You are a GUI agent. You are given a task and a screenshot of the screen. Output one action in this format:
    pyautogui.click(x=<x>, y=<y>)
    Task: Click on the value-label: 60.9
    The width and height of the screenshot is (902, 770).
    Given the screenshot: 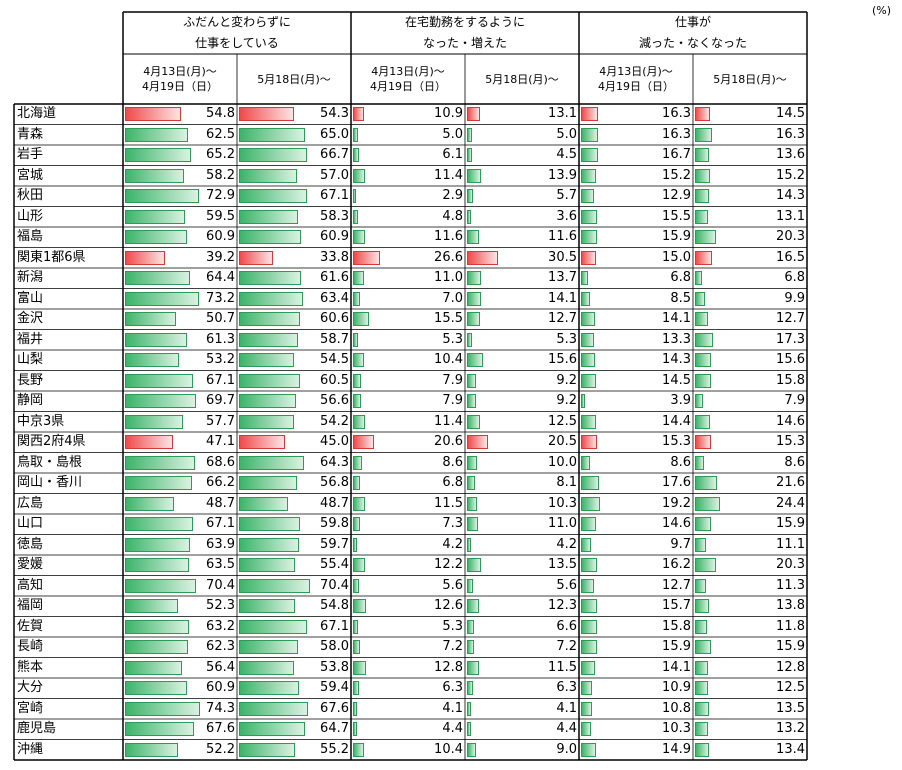 What is the action you would take?
    pyautogui.click(x=220, y=236)
    